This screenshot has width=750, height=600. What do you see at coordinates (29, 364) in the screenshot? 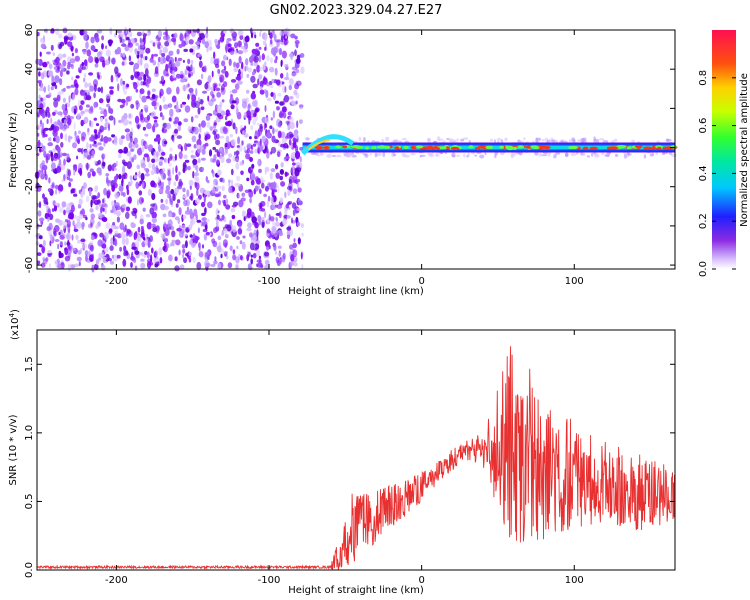
I see `snr-y-tick-label: 1.5` at bounding box center [29, 364].